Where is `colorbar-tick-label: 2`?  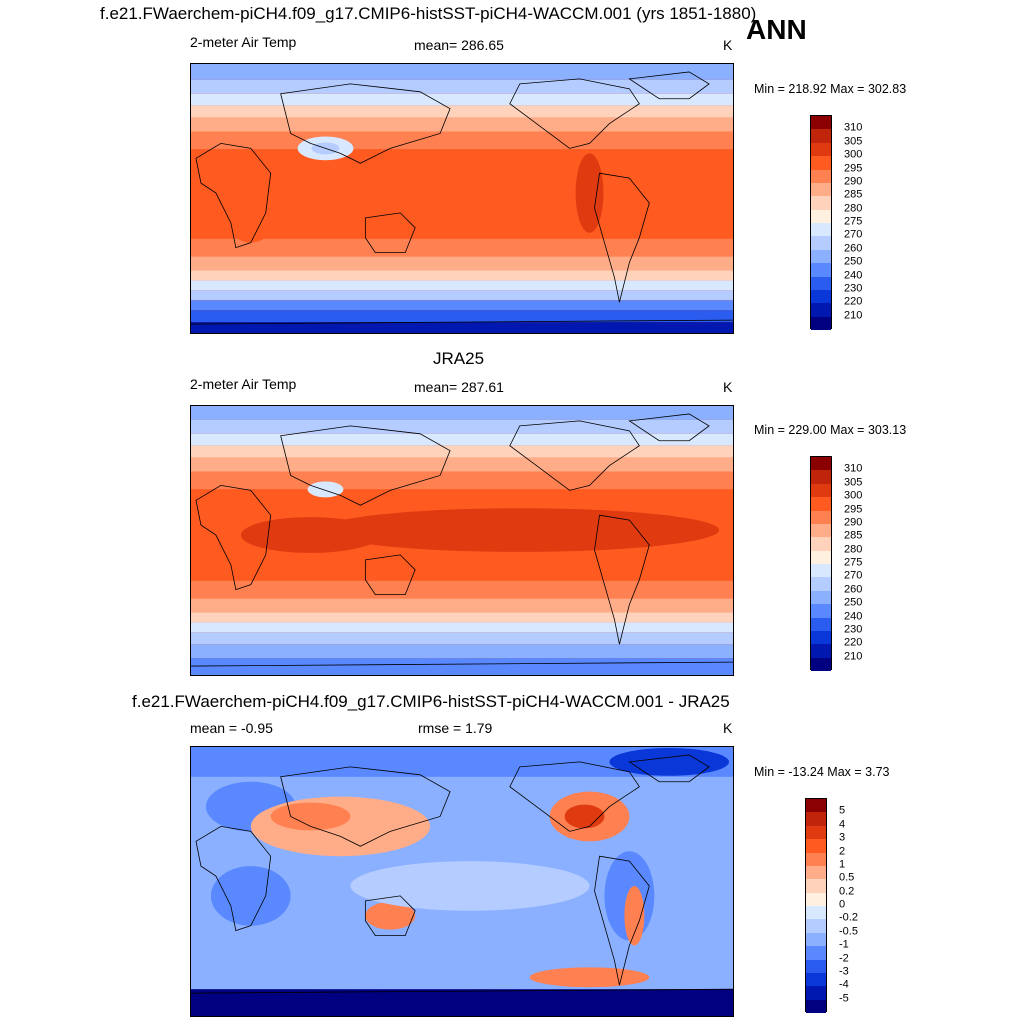
colorbar-tick-label: 2 is located at coordinates (842, 851).